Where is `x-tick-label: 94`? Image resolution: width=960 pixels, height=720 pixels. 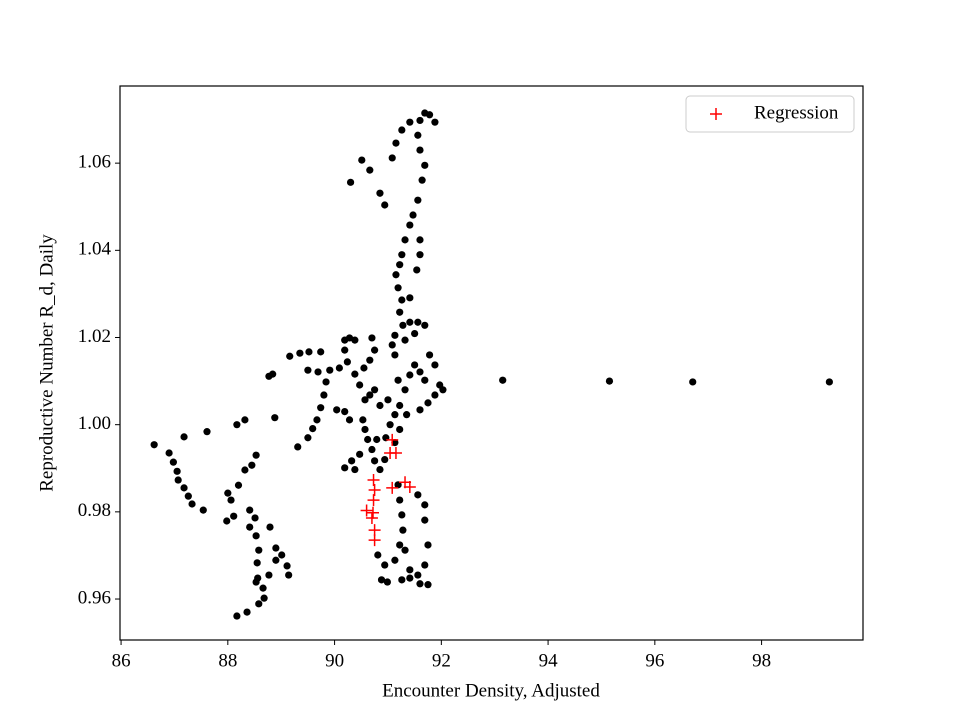 x-tick-label: 94 is located at coordinates (549, 660).